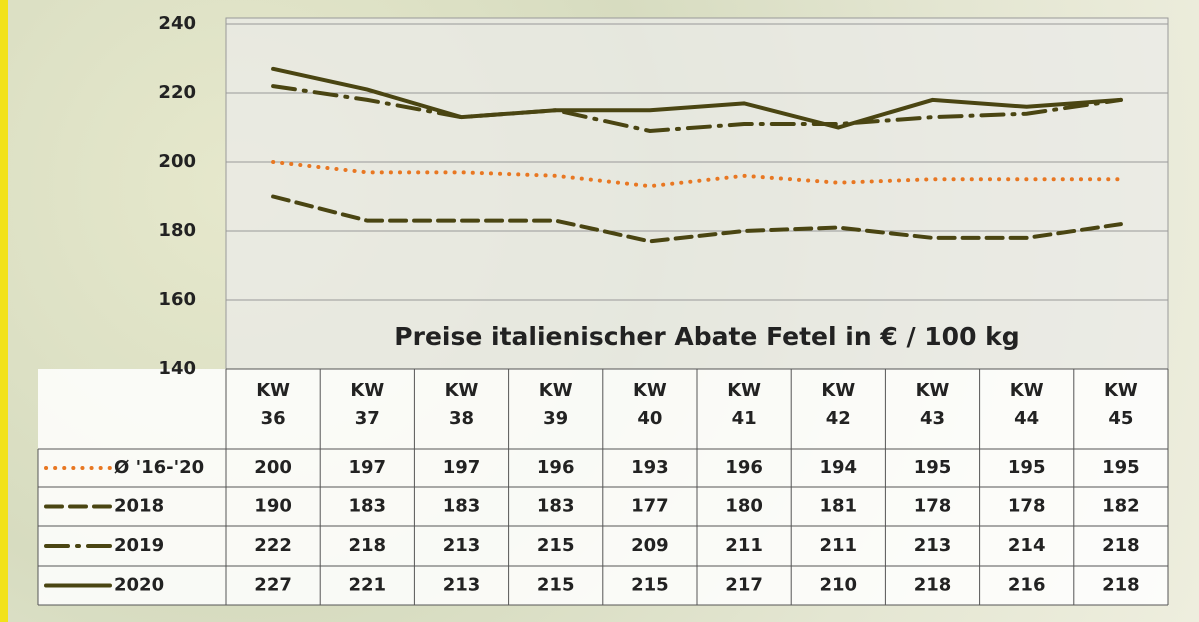  I want to click on legend-label: 2020, so click(139, 585).